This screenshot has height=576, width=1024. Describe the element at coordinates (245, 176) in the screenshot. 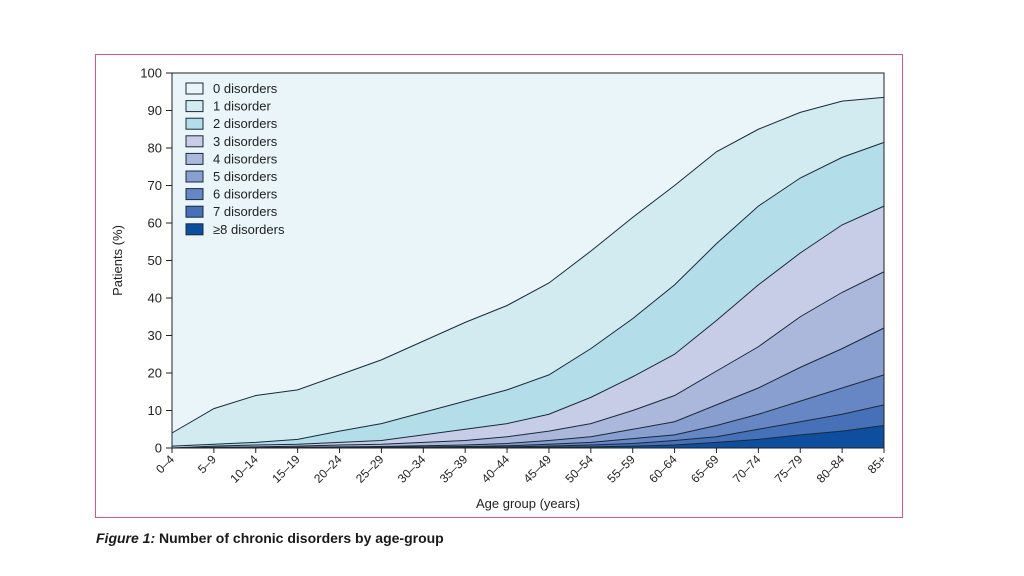

I see `legend-label-5-disorders: 5 disorders` at that location.